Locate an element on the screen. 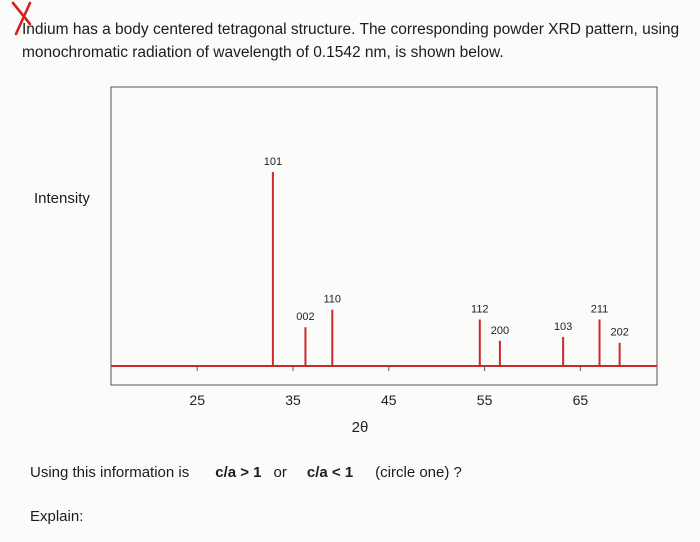 This screenshot has height=542, width=700. x-tick-label: 55 is located at coordinates (485, 400).